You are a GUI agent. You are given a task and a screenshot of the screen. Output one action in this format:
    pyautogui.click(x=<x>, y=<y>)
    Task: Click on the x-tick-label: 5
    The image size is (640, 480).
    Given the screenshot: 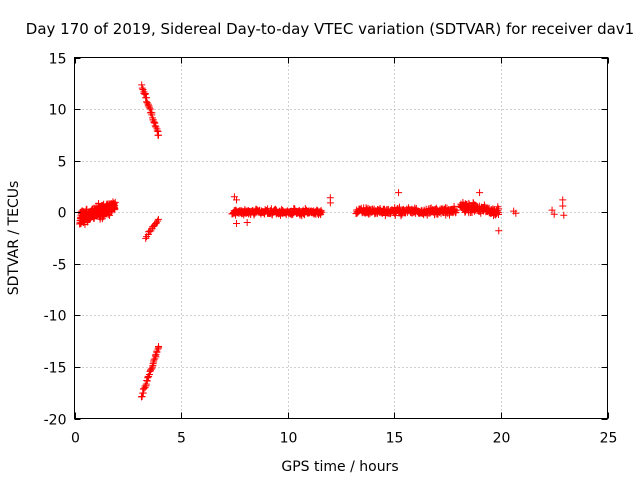 What is the action you would take?
    pyautogui.click(x=181, y=439)
    